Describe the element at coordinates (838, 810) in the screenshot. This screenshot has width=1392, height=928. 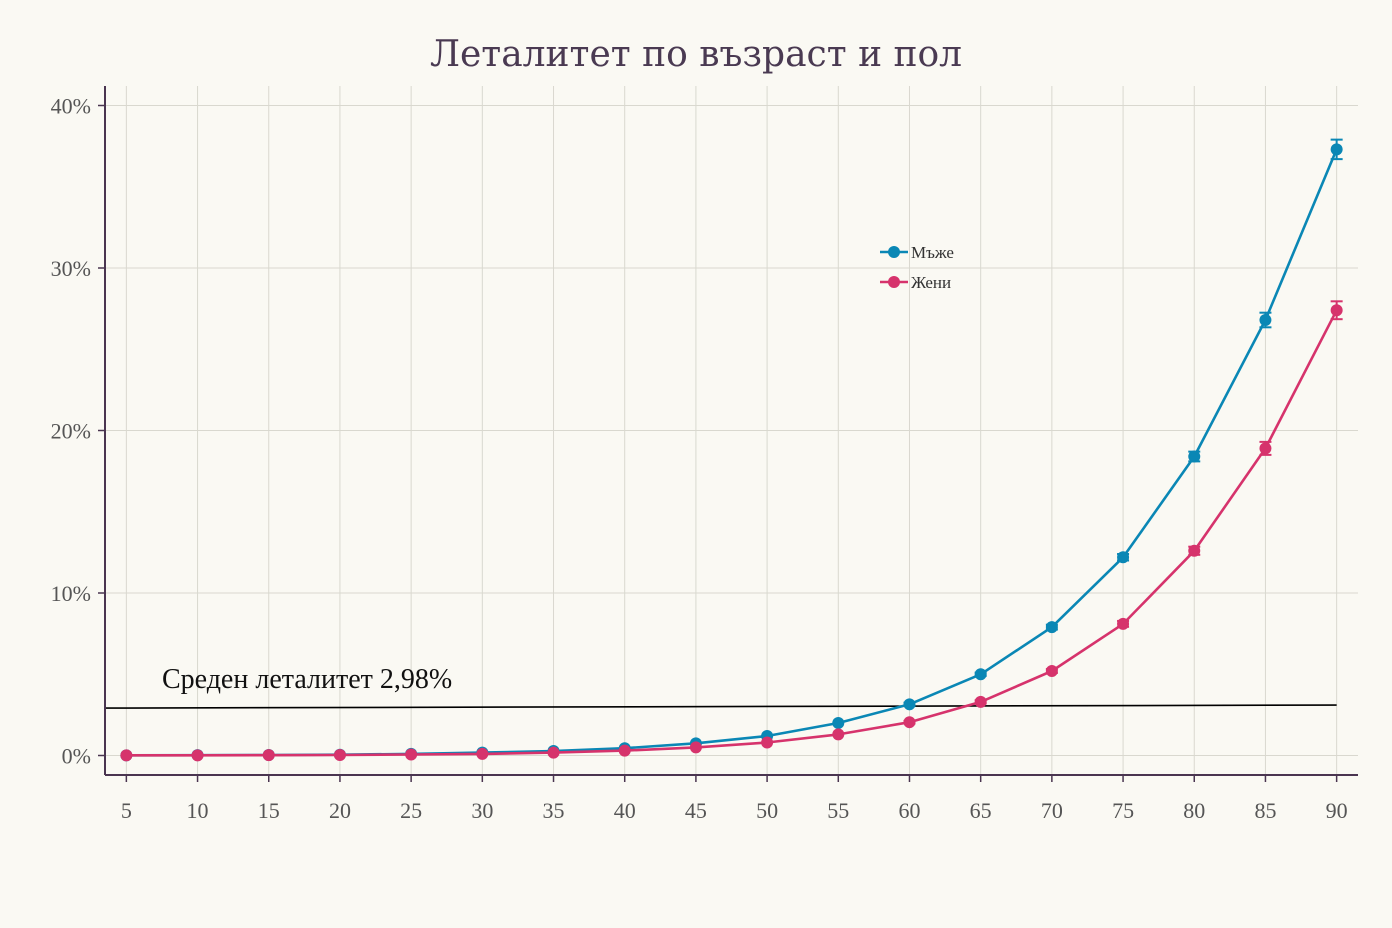
I see `x-tick-label: 55` at that location.